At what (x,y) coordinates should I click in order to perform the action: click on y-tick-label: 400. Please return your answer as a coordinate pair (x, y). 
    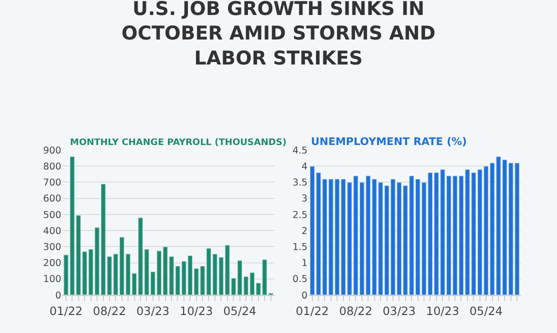
    Looking at the image, I should click on (52, 231).